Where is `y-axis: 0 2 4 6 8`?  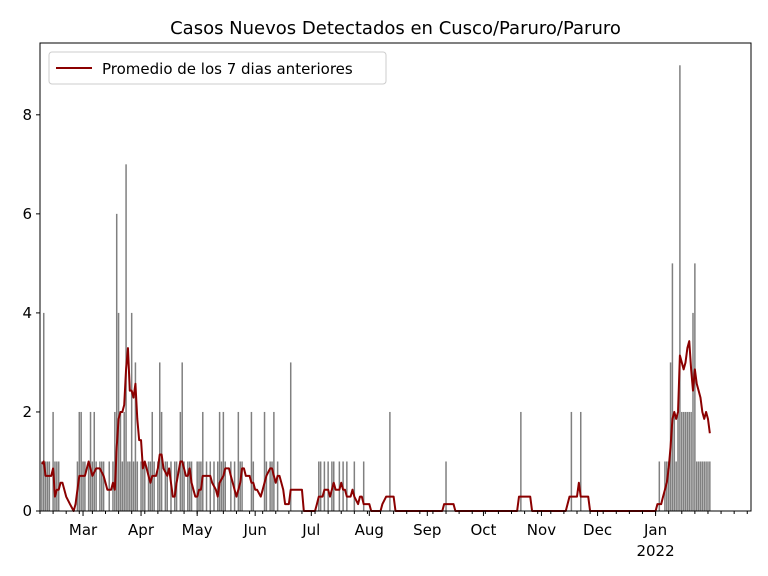 y-axis: 0 2 4 6 8 is located at coordinates (31, 313).